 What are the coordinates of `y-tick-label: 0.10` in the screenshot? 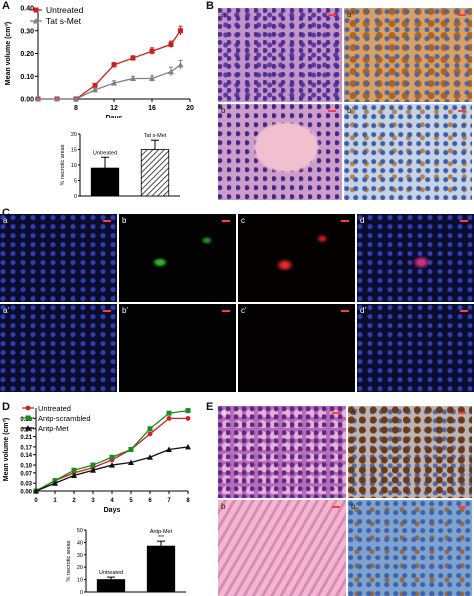 It's located at (27, 77).